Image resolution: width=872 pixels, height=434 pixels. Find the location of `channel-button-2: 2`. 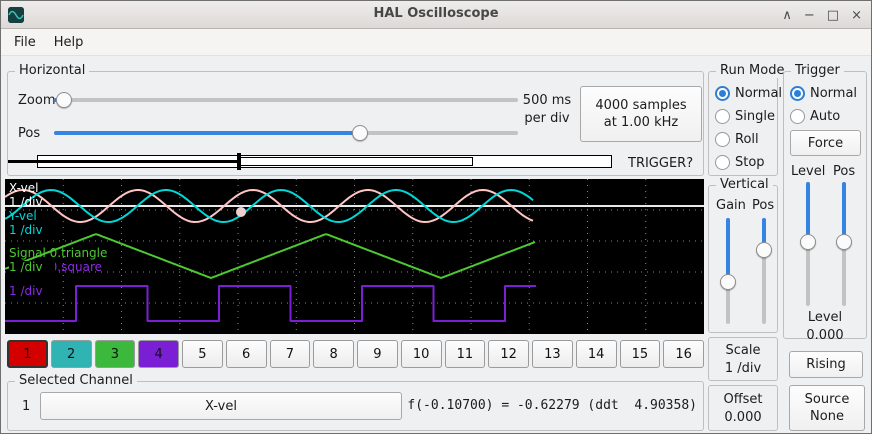

channel-button-2: 2 is located at coordinates (71, 354).